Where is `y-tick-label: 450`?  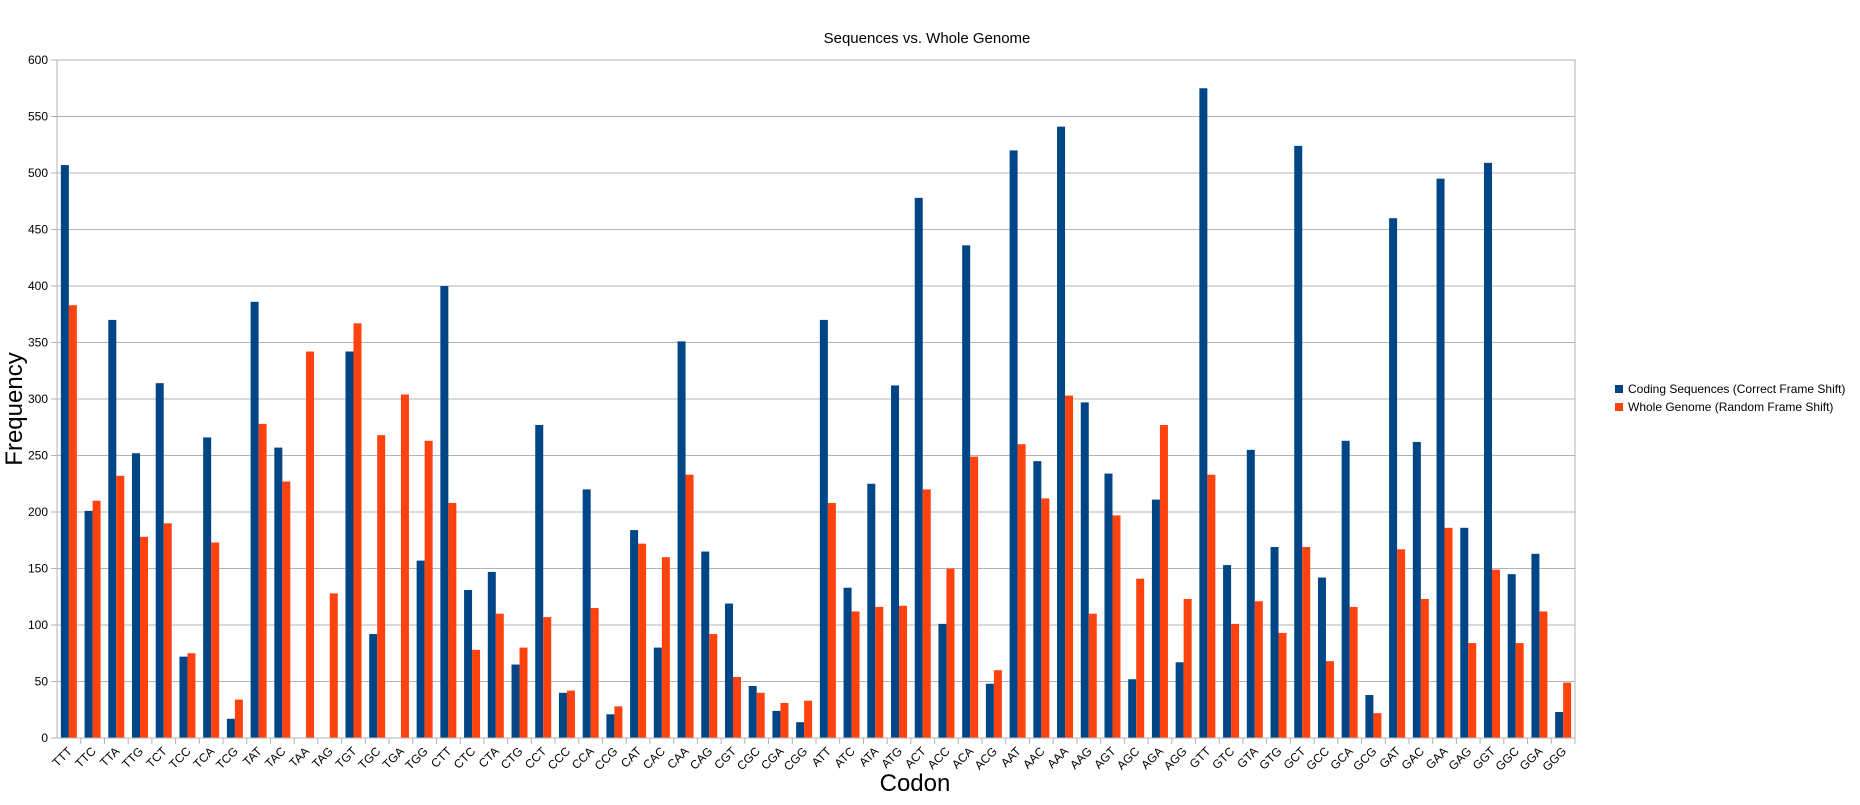
y-tick-label: 450 is located at coordinates (38, 230).